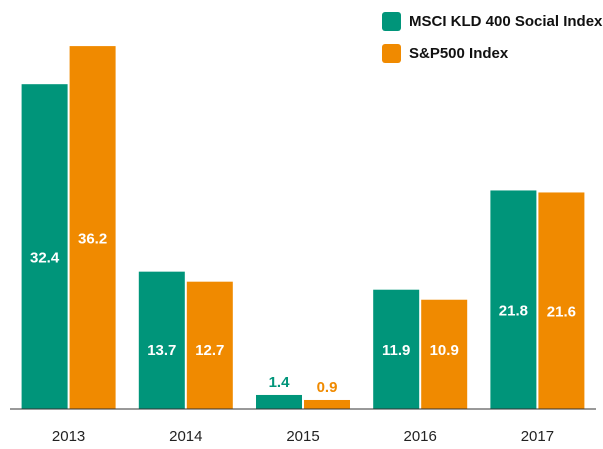 The width and height of the screenshot is (603, 449). What do you see at coordinates (209, 350) in the screenshot?
I see `data-label: 12.7` at bounding box center [209, 350].